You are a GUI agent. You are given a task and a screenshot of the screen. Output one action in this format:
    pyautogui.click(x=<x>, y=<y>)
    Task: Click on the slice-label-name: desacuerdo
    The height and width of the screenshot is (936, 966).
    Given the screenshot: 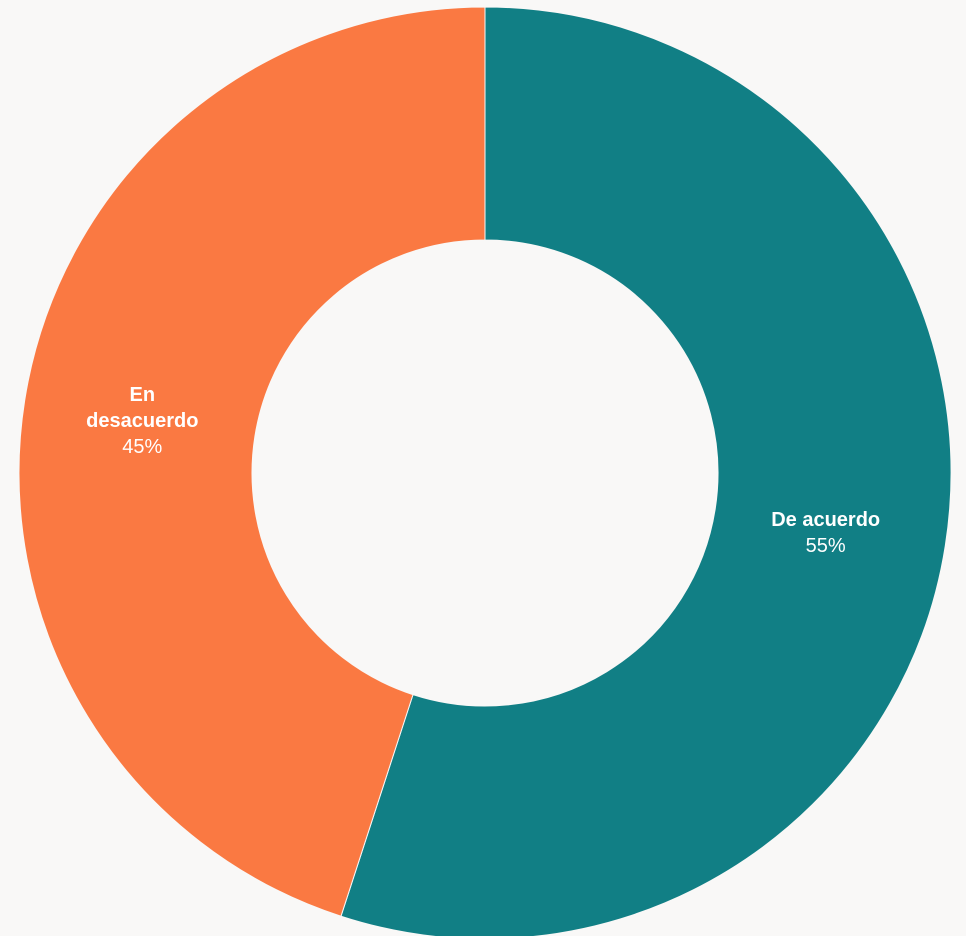 What is the action you would take?
    pyautogui.click(x=142, y=421)
    